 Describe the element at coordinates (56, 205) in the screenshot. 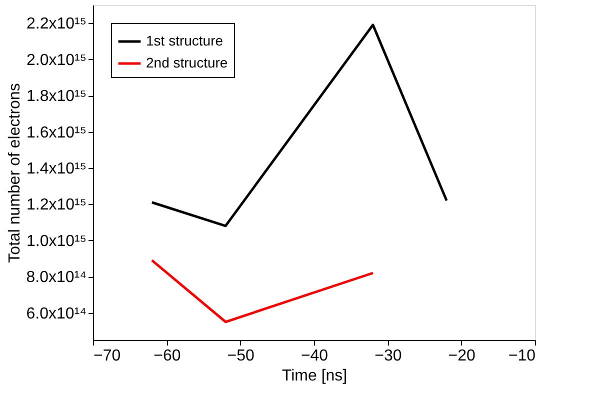

I see `y-tick-label: 1.2x10¹⁵` at that location.